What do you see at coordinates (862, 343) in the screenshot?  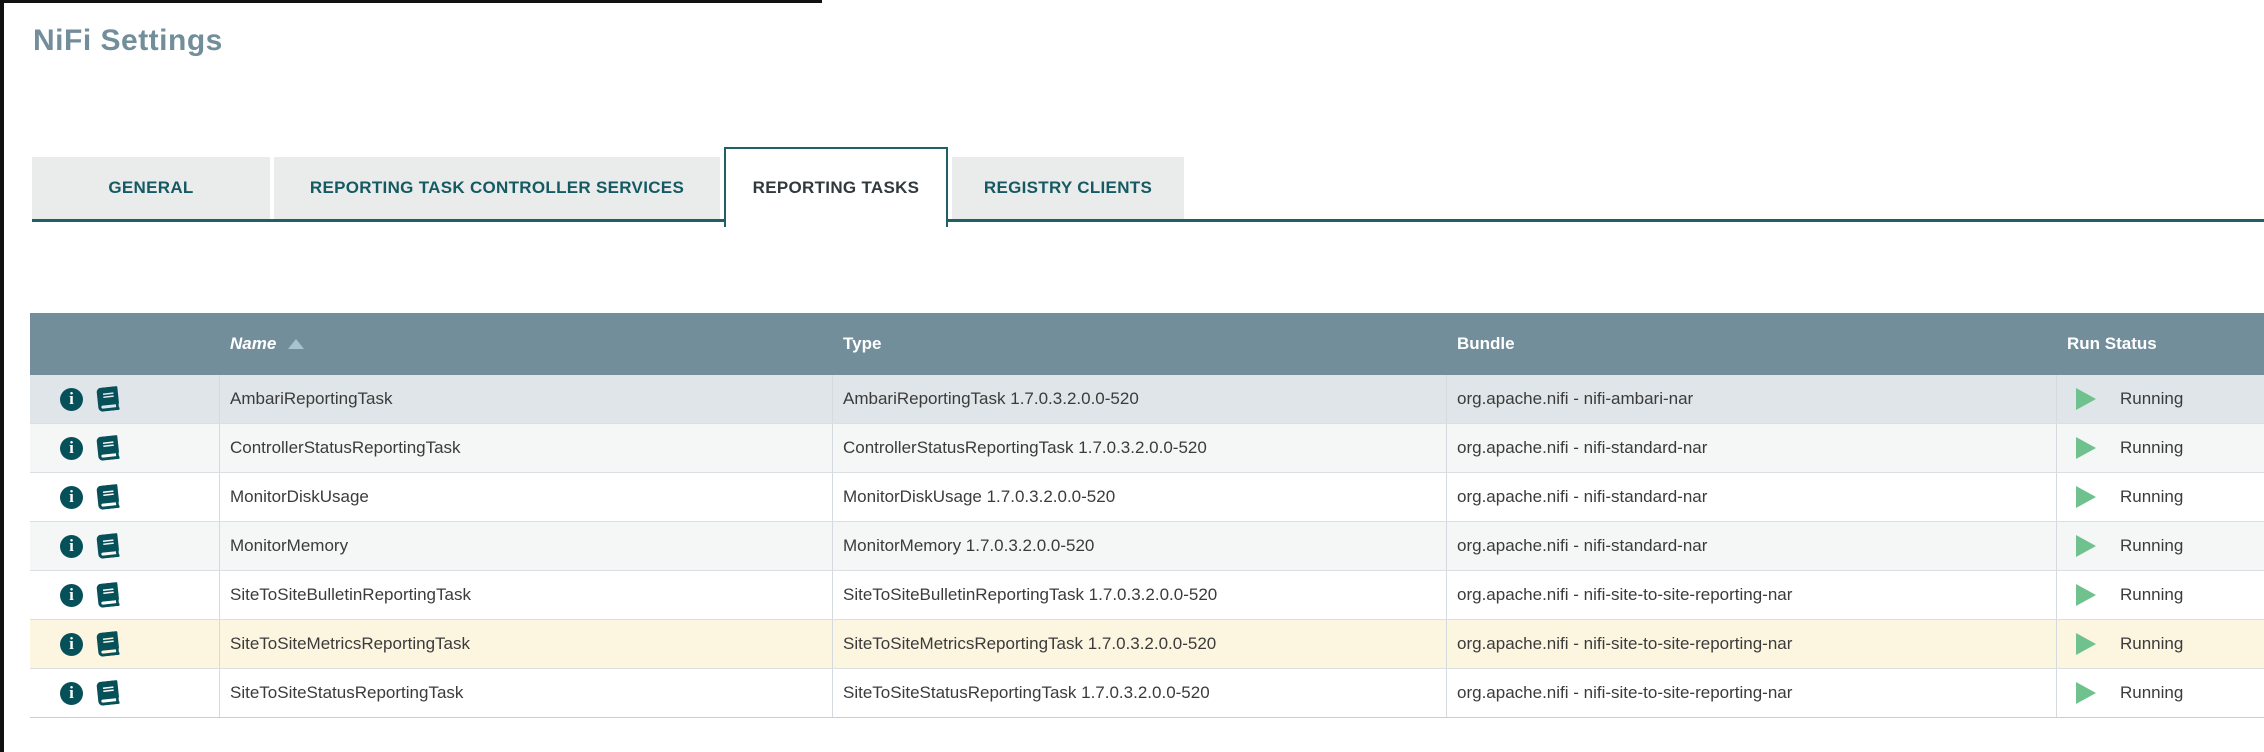 I see `column-header-type-label: Type` at bounding box center [862, 343].